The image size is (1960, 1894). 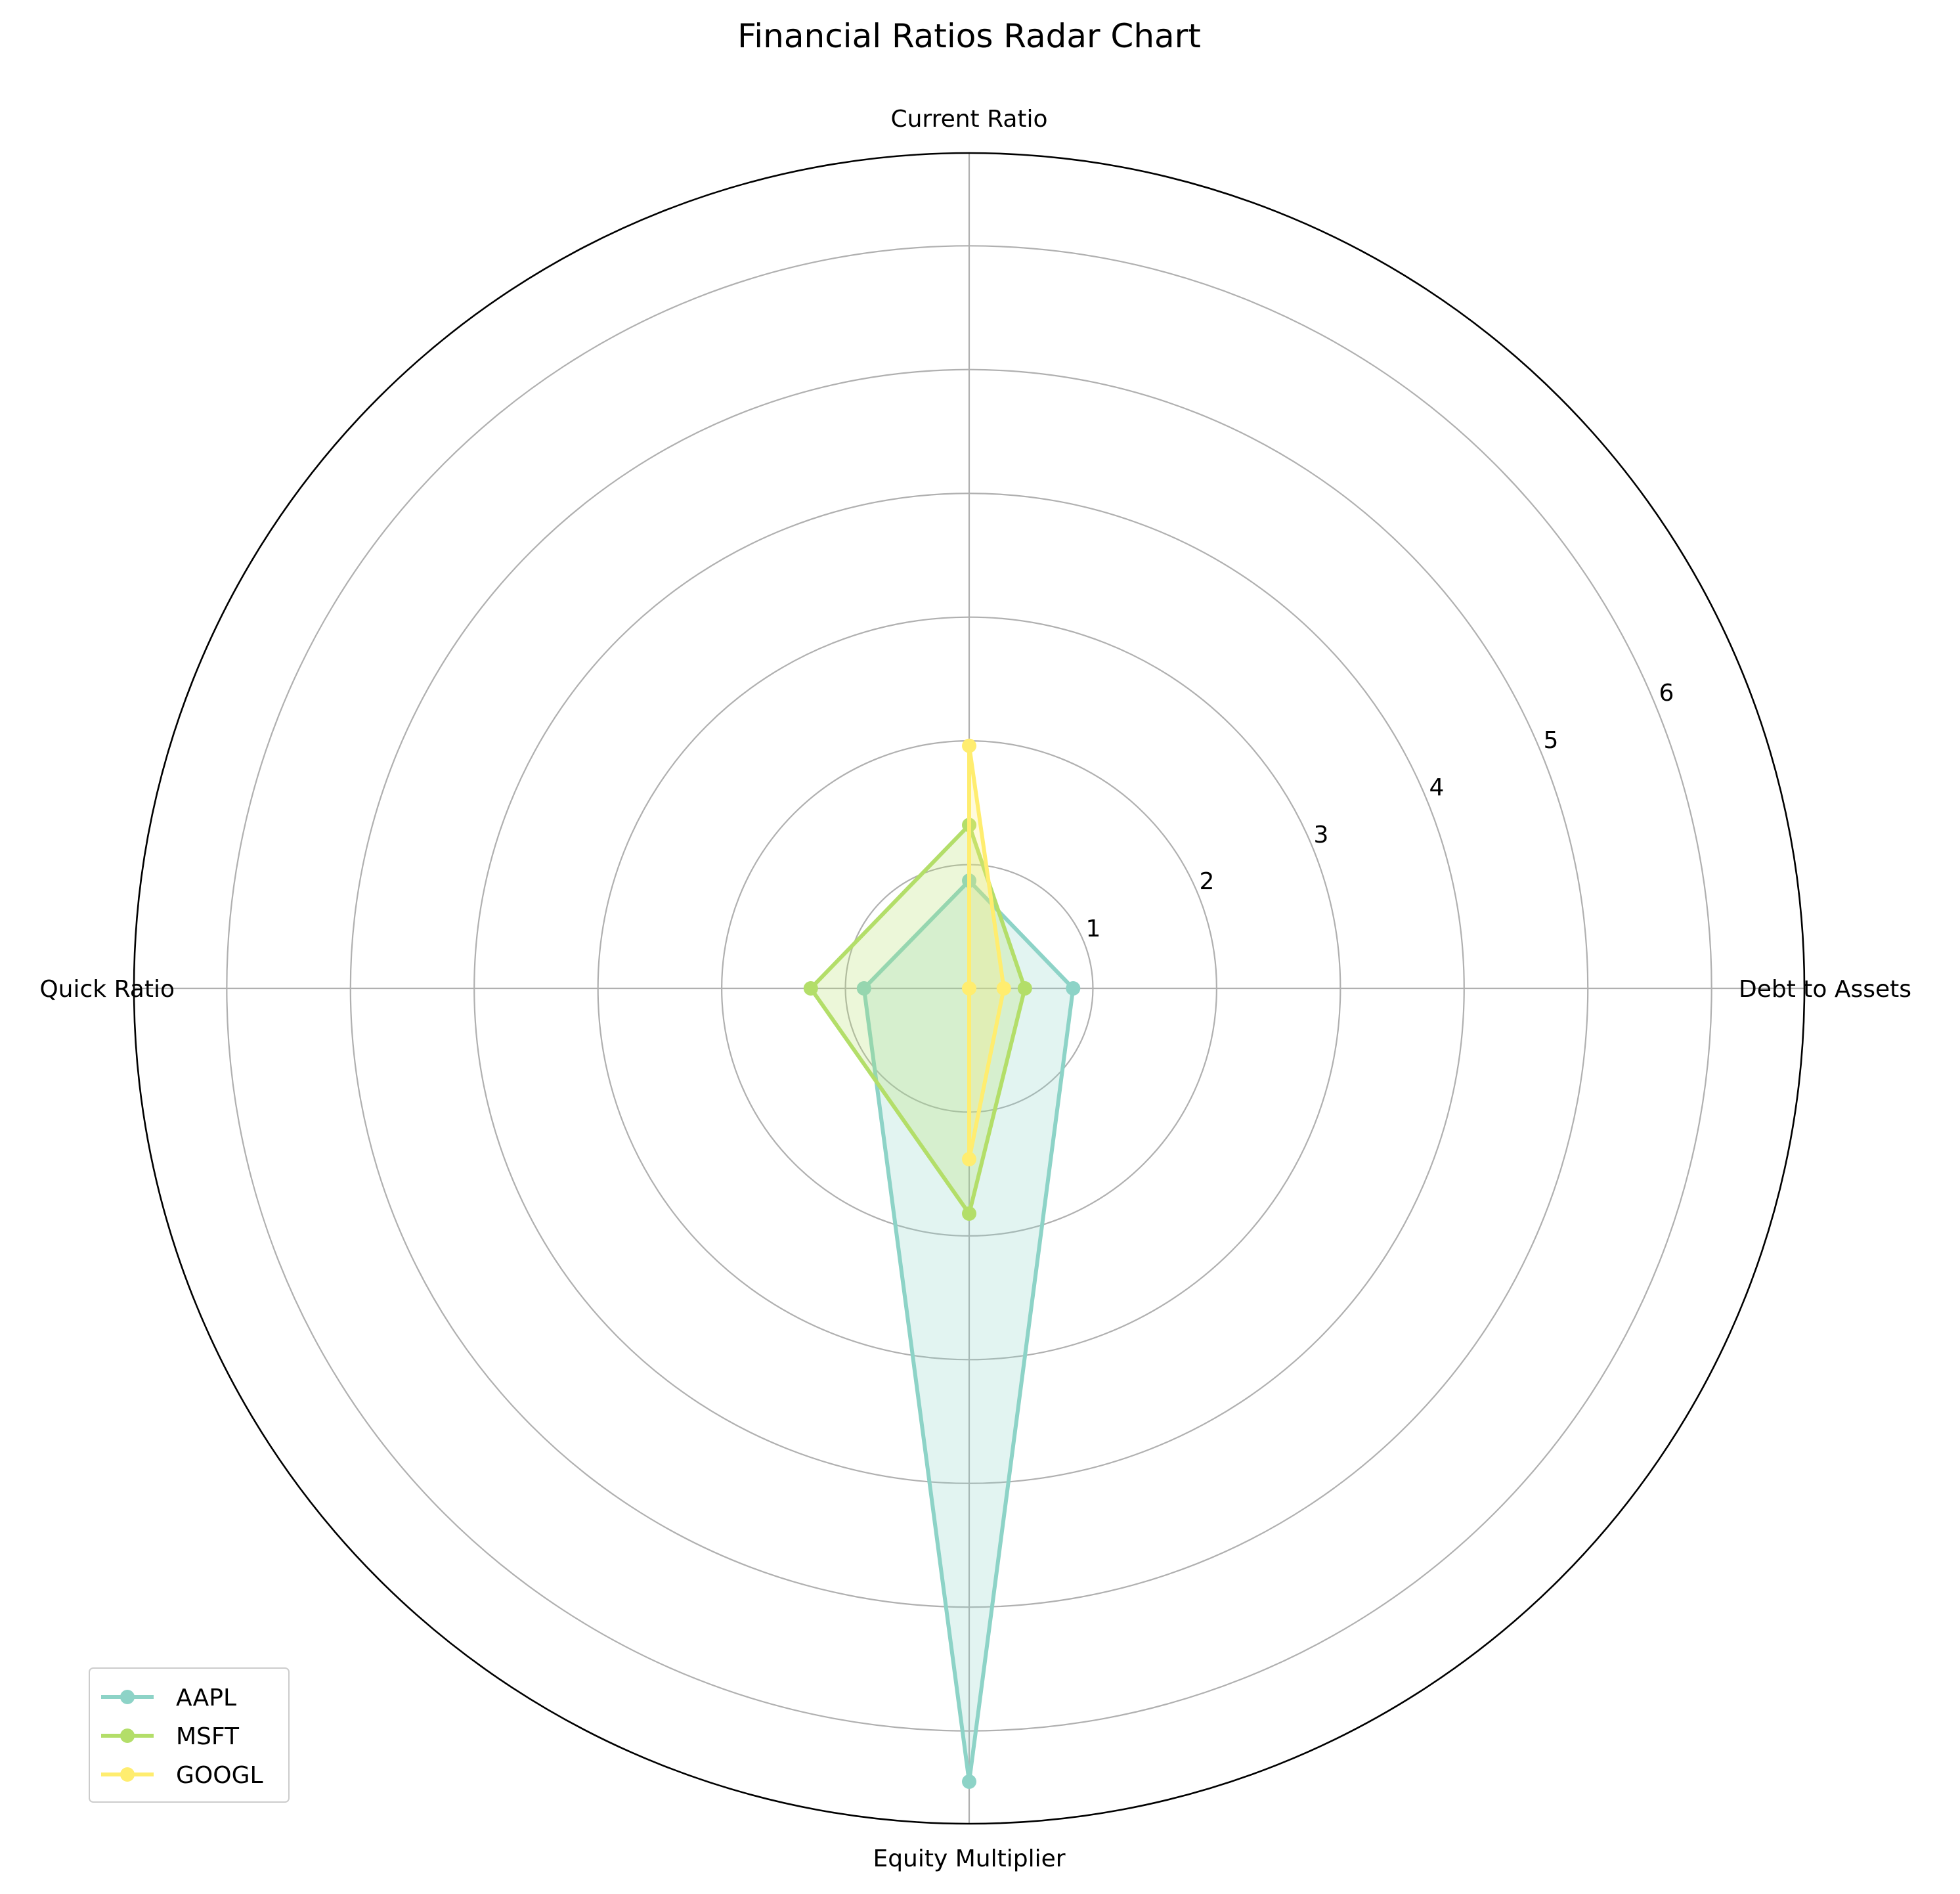 I want to click on chart-title: Financial Ratios Radar Chart, so click(x=969, y=36).